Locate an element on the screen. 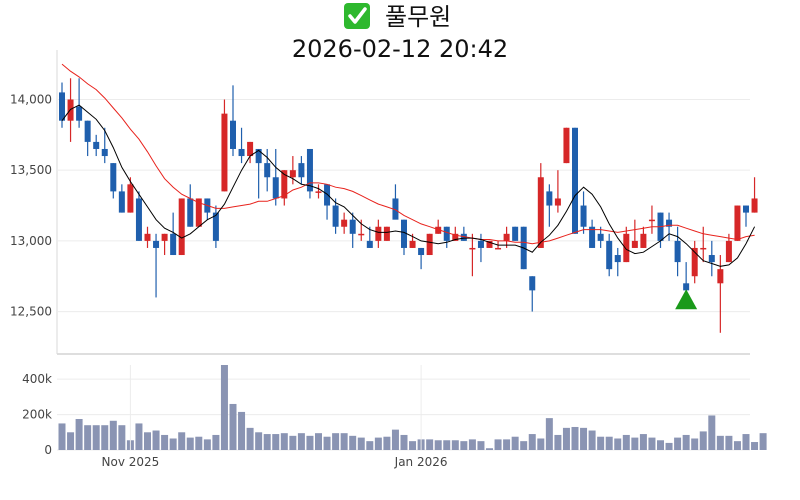 Image resolution: width=800 pixels, height=500 pixels. x-tick-labels: Nov 2025 Jan 2026 is located at coordinates (275, 417).